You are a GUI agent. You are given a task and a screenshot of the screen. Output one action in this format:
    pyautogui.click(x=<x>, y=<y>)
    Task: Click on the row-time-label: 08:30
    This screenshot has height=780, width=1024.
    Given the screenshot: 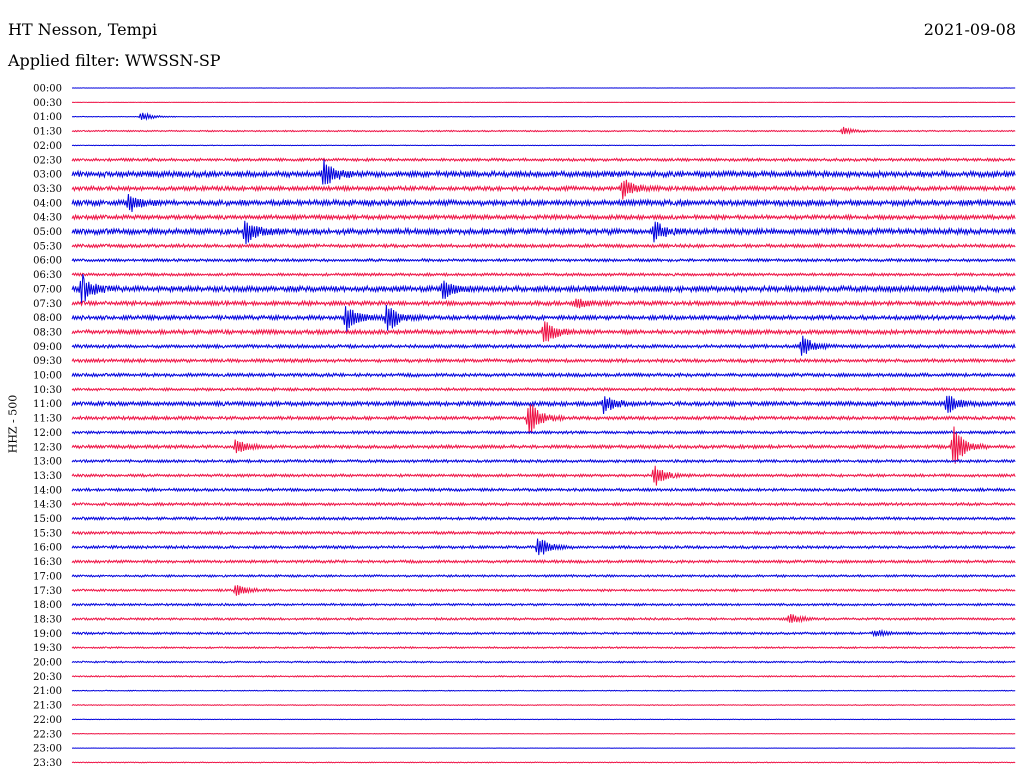 What is the action you would take?
    pyautogui.click(x=47, y=332)
    